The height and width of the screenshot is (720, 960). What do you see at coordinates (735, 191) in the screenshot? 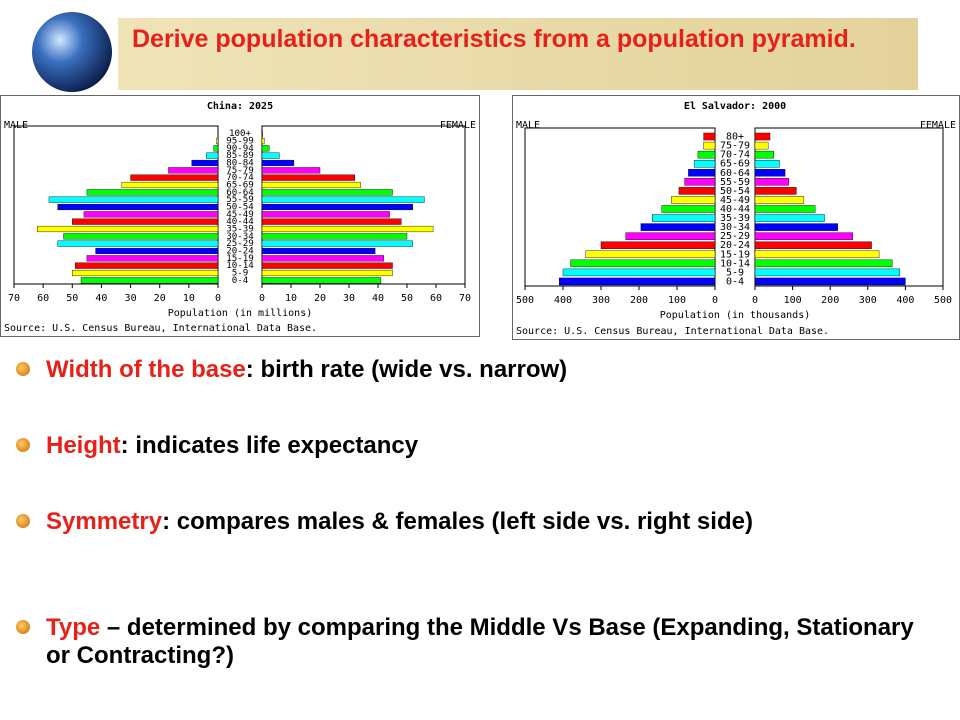
I see `age-label: 50-54` at bounding box center [735, 191].